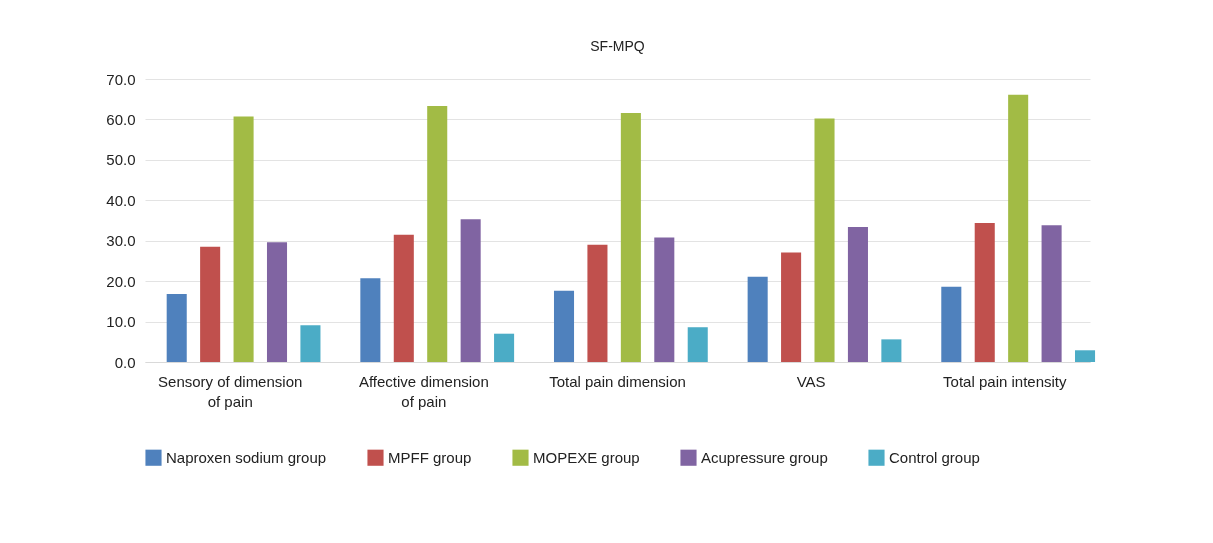  I want to click on y-tick-label: 50.0, so click(121, 160).